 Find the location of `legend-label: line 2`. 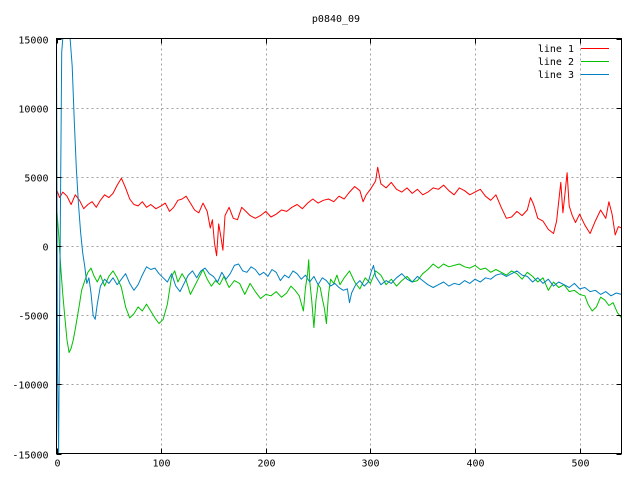

legend-label: line 2 is located at coordinates (556, 62).